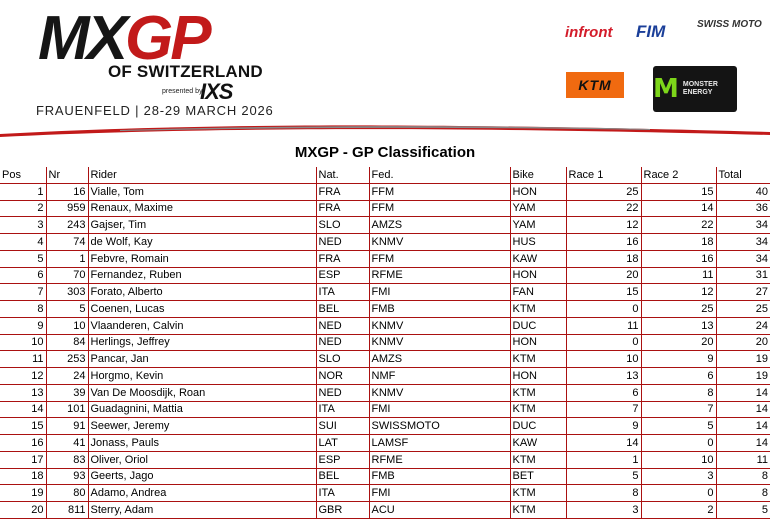 The width and height of the screenshot is (770, 519). I want to click on cell-total: 8, so click(742, 493).